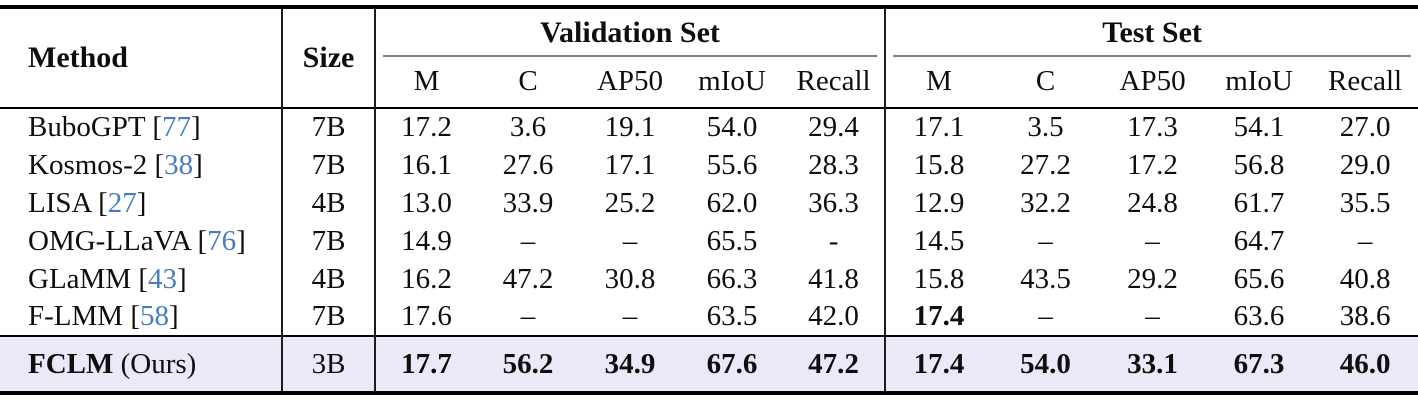 This screenshot has width=1418, height=414. I want to click on test-miou-cell: 54.1, so click(1259, 127).